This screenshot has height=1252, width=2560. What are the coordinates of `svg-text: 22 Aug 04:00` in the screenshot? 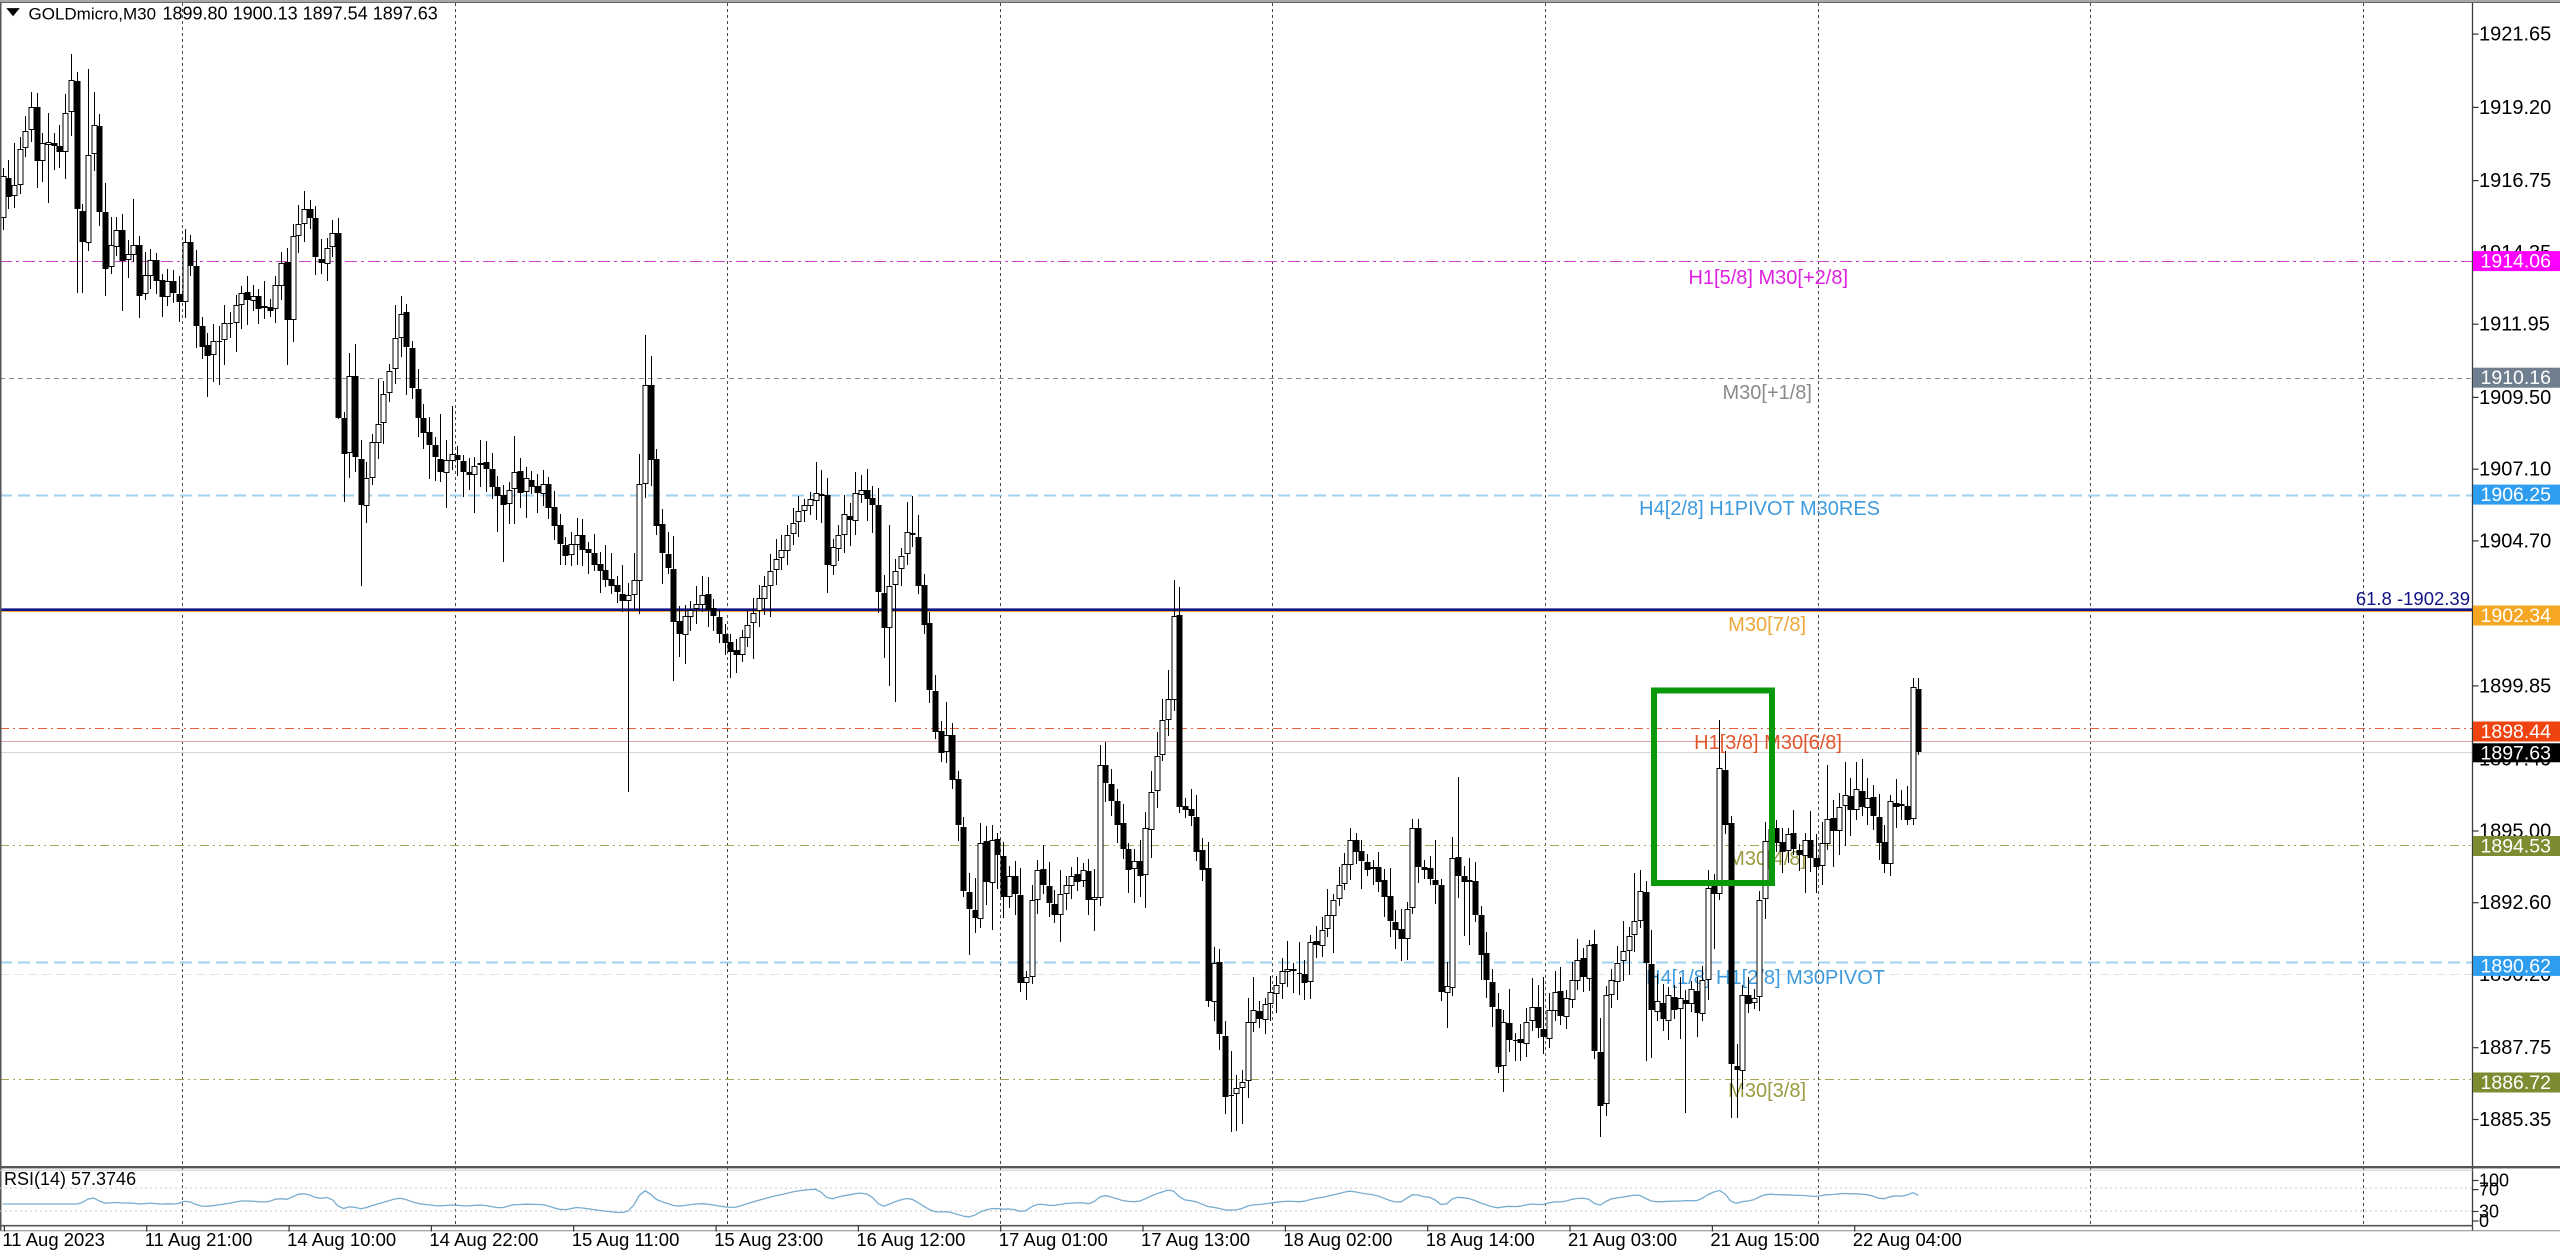 It's located at (1907, 1239).